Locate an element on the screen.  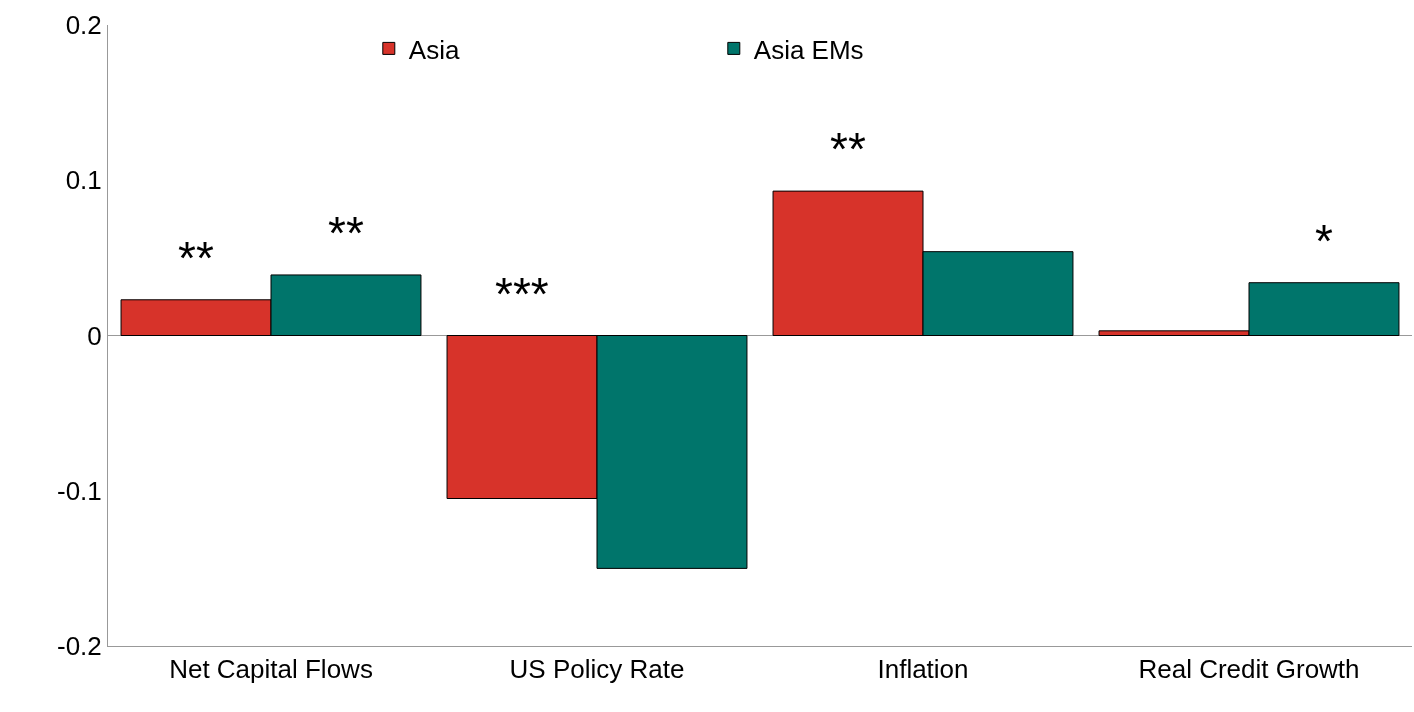
y-tick-label: 0.2 is located at coordinates (83, 25).